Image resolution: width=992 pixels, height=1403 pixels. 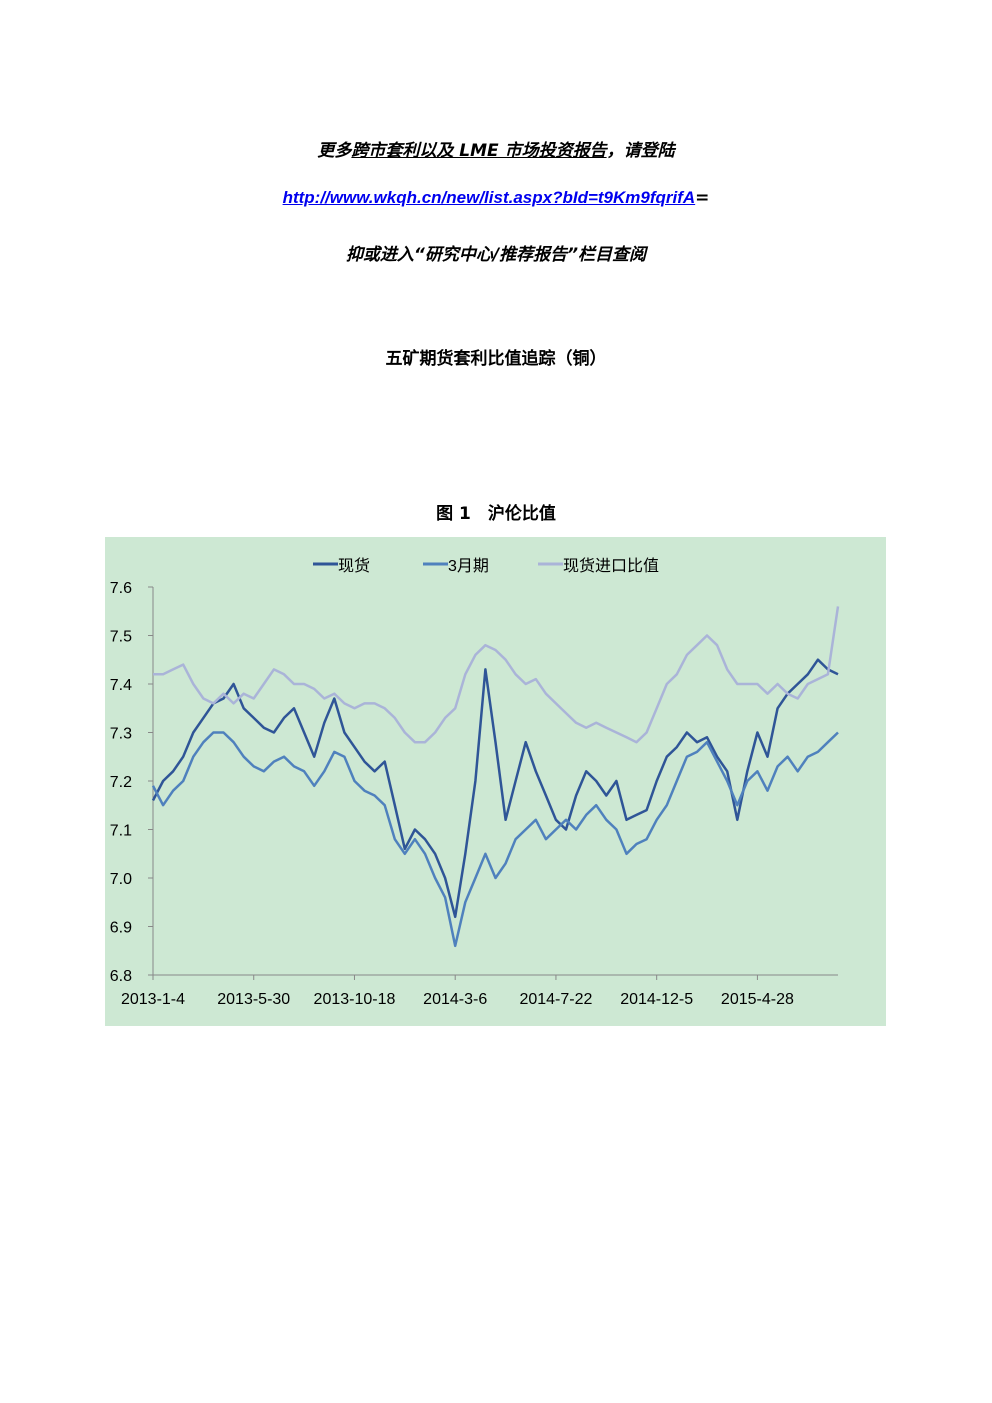 What do you see at coordinates (121, 734) in the screenshot?
I see `y-tick-label: 7.3` at bounding box center [121, 734].